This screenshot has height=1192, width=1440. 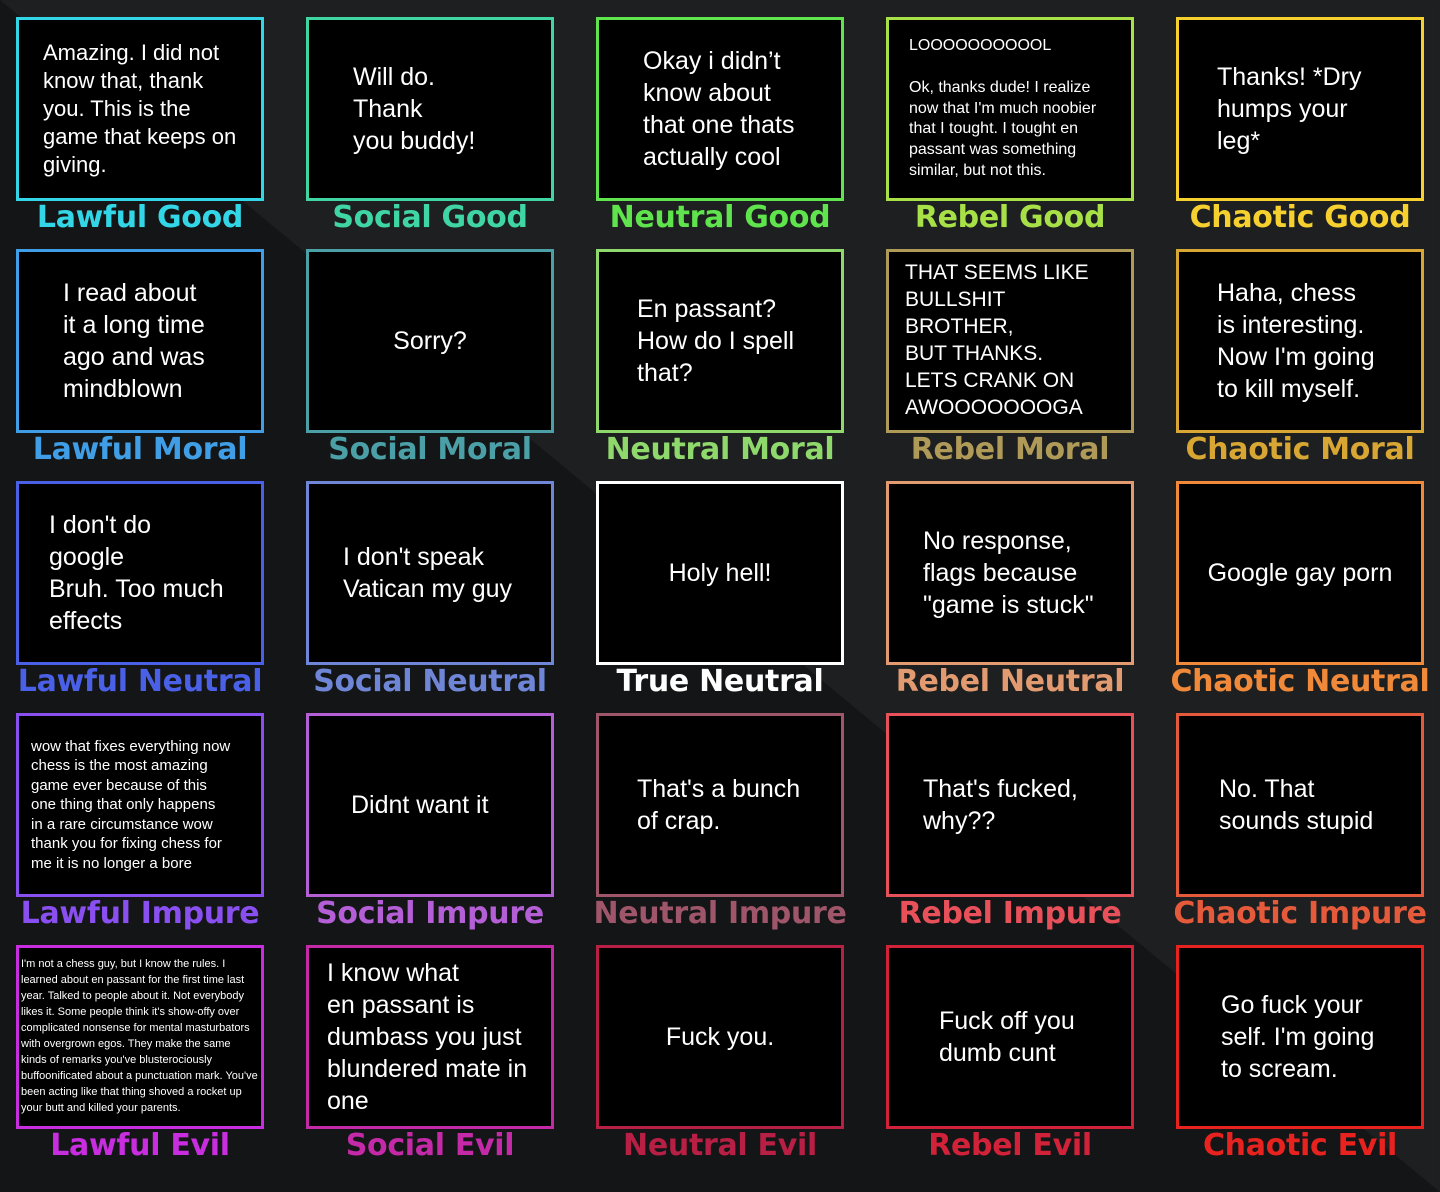 I want to click on alignment-label: Rebel Good, so click(x=1010, y=217).